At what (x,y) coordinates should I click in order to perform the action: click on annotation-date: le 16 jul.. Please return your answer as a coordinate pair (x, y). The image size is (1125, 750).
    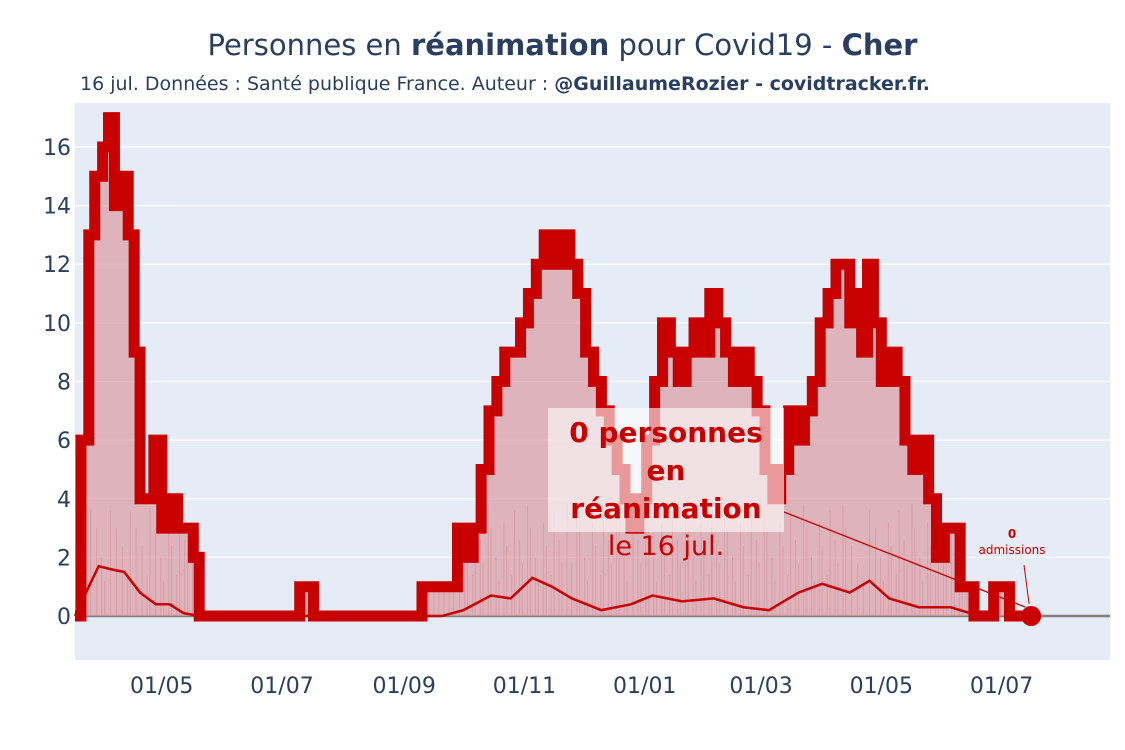
    Looking at the image, I should click on (666, 546).